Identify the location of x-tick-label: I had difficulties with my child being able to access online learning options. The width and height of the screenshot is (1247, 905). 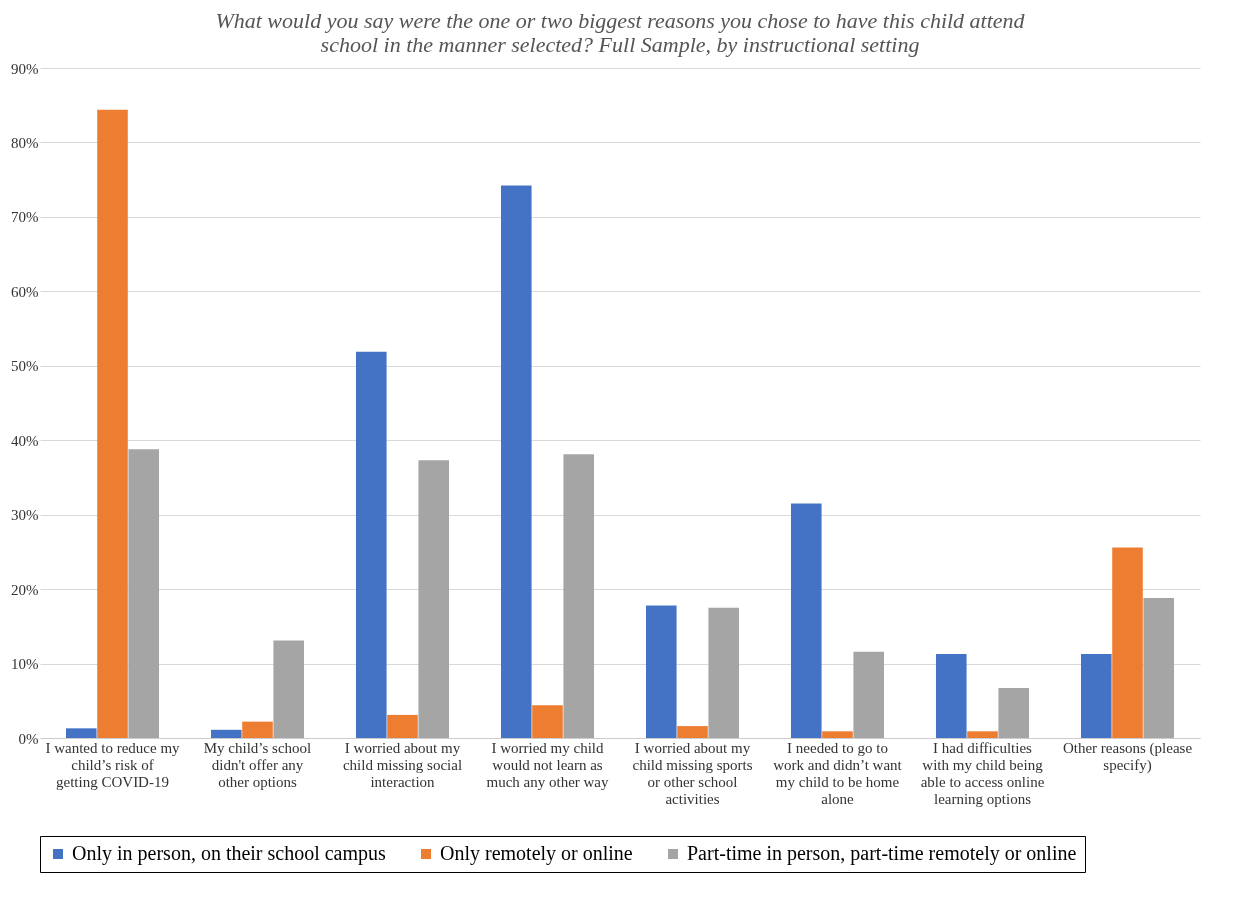
(982, 773).